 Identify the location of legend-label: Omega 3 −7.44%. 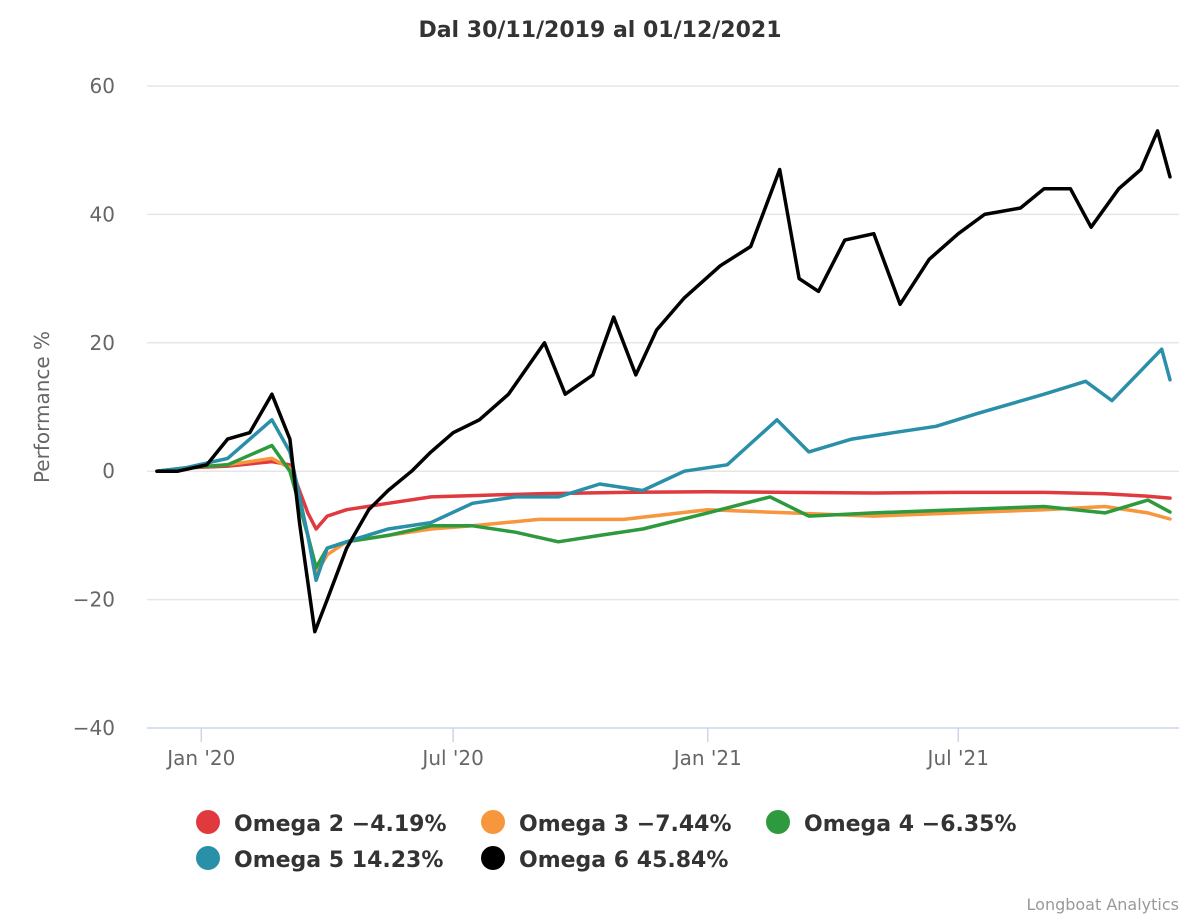
(625, 824).